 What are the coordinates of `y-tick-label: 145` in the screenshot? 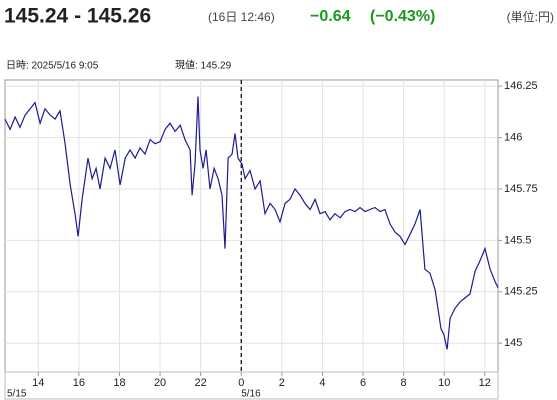 It's located at (513, 343).